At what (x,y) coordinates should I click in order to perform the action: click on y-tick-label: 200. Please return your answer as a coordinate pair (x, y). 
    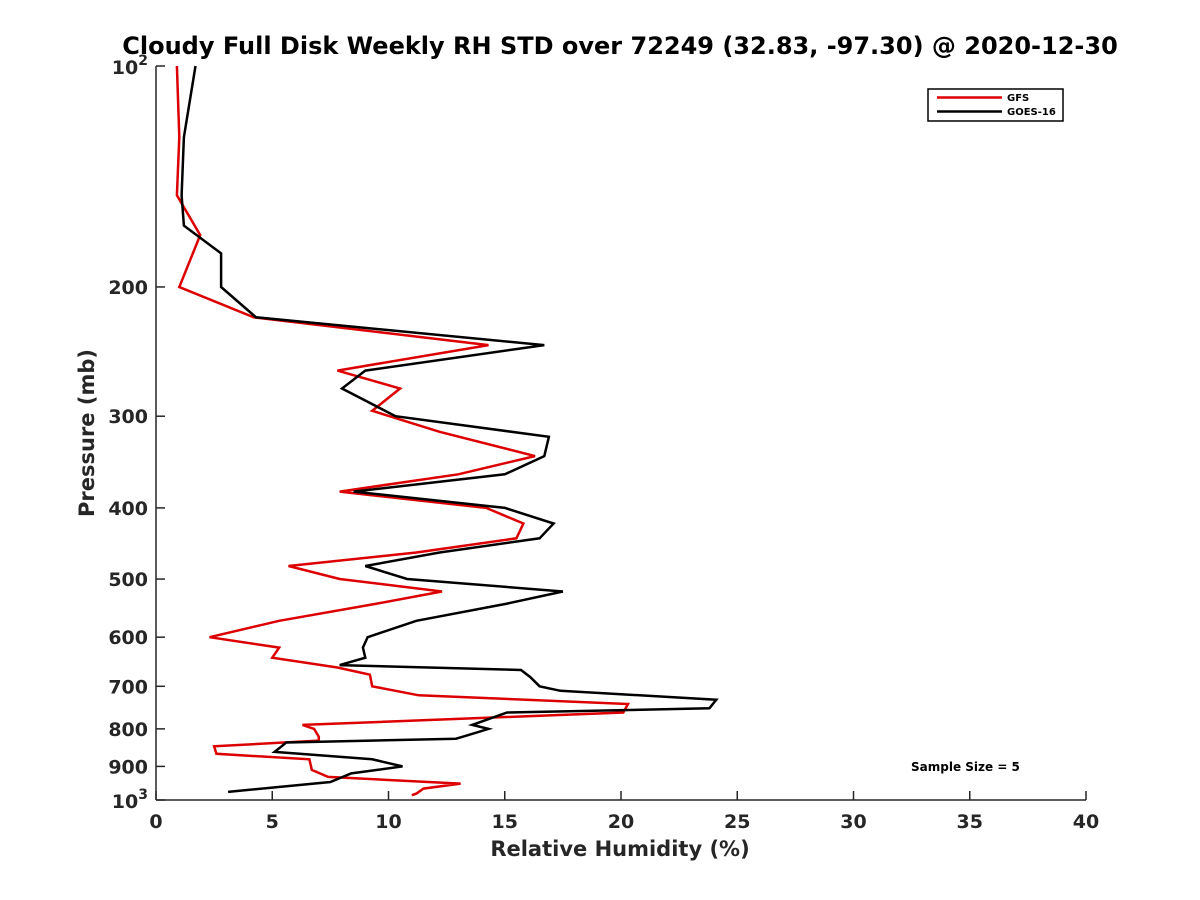
    Looking at the image, I should click on (128, 288).